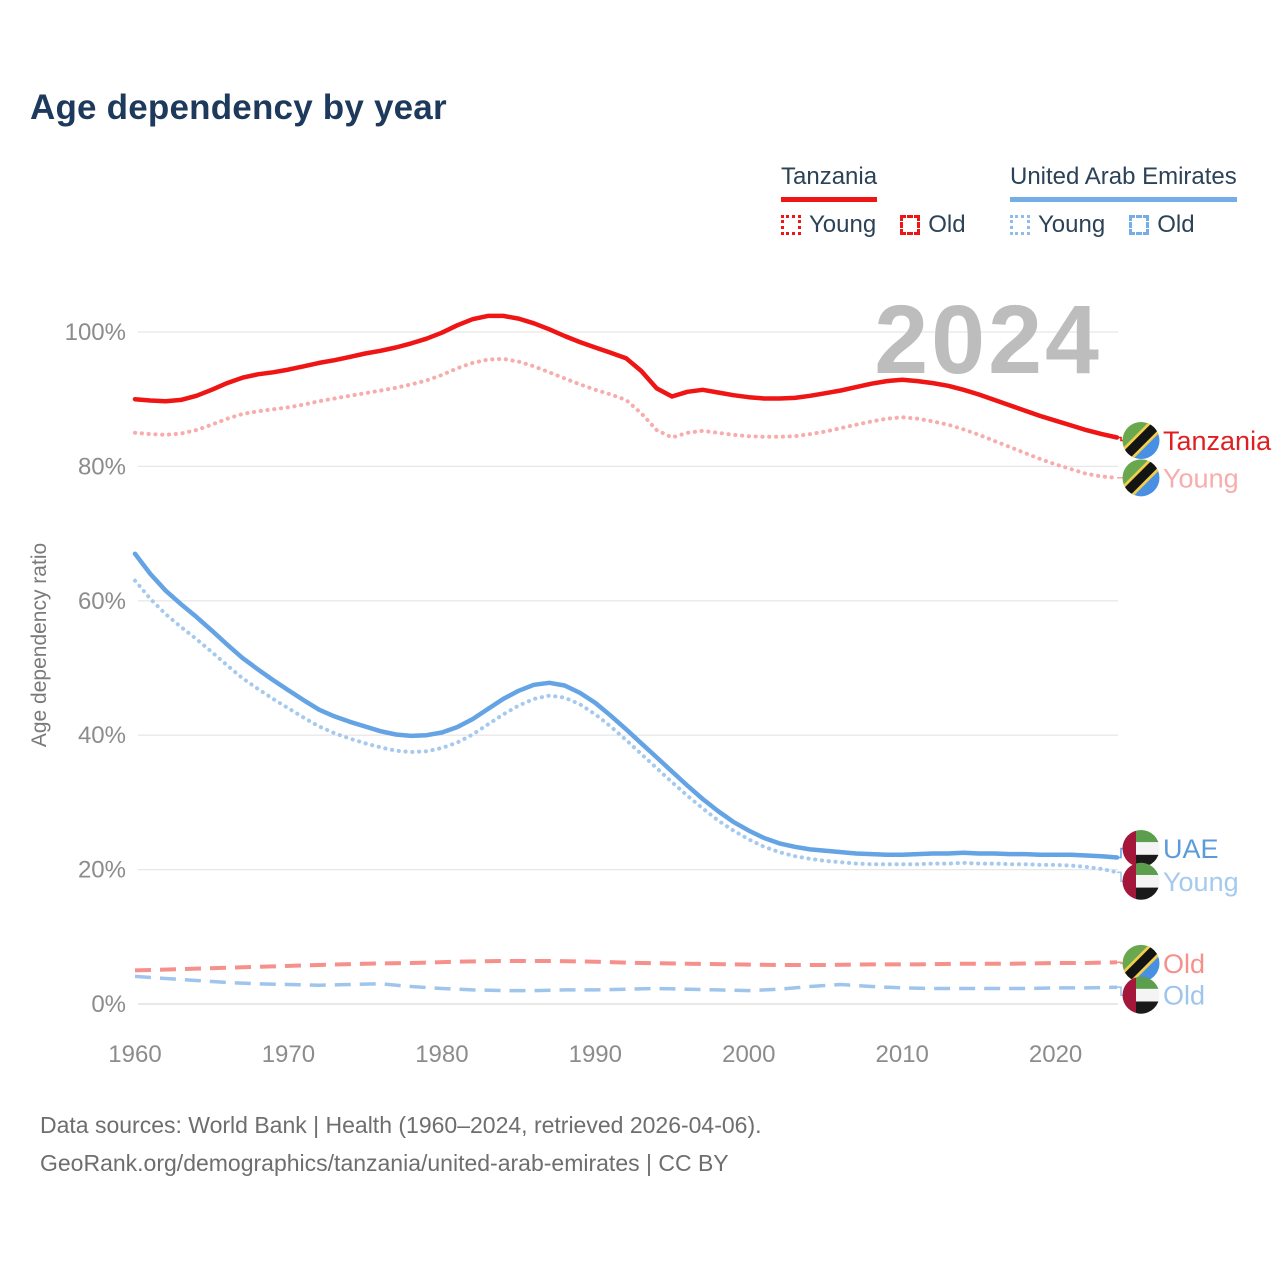 This screenshot has height=1280, width=1280. What do you see at coordinates (1201, 478) in the screenshot?
I see `end-label-tanzania-young: Young` at bounding box center [1201, 478].